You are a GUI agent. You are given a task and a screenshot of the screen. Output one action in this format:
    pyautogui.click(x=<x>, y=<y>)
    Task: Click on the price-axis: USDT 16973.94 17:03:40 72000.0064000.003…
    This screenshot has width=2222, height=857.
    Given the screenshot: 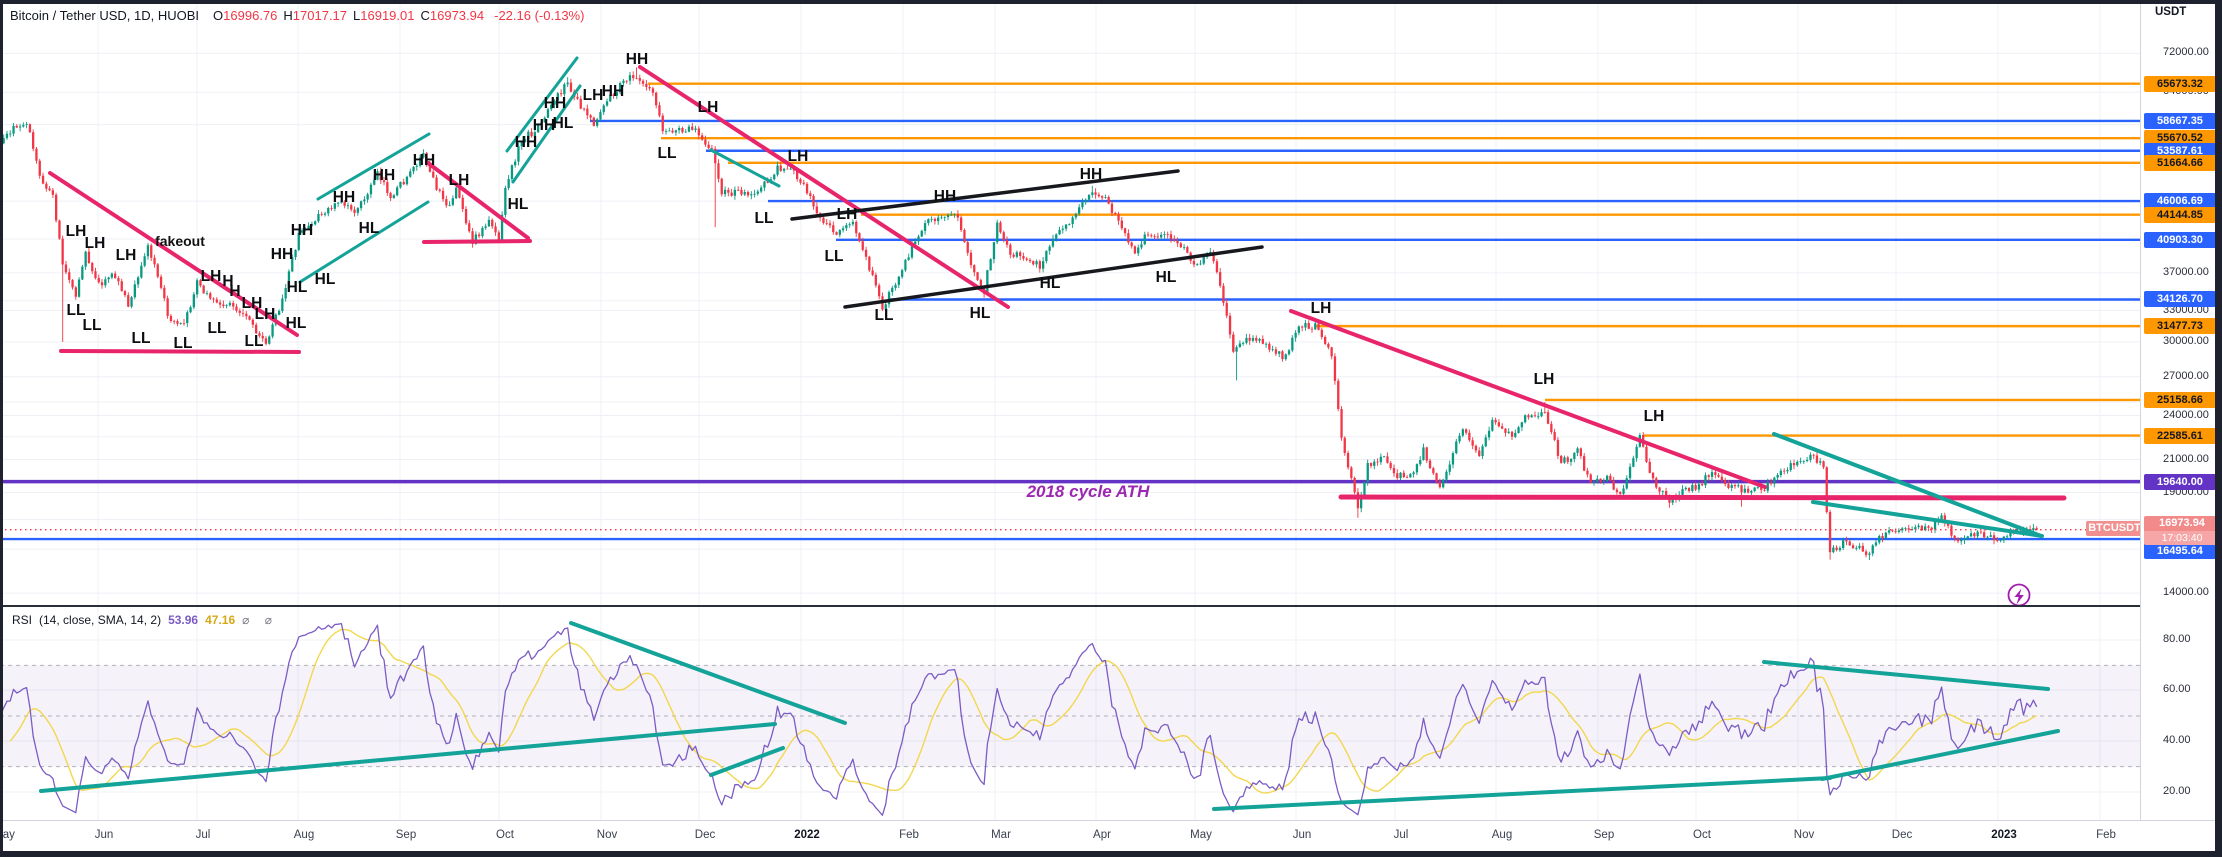 What is the action you would take?
    pyautogui.click(x=2181, y=410)
    